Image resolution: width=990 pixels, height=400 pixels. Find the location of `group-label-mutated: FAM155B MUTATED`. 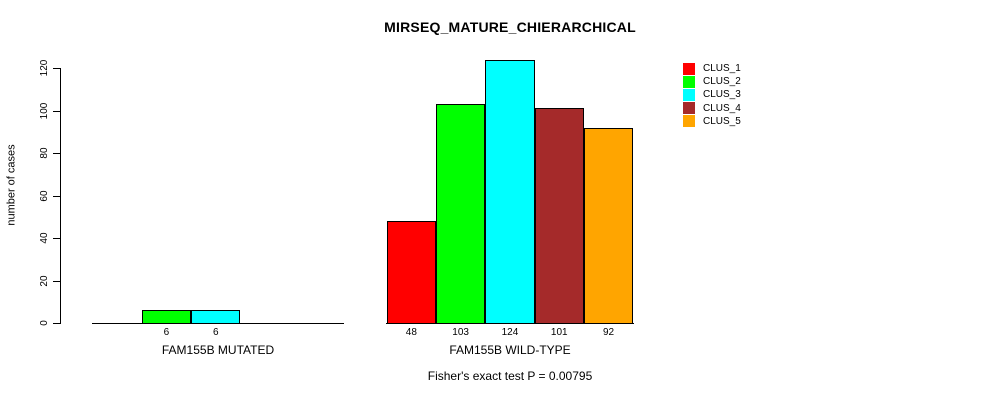

group-label-mutated: FAM155B MUTATED is located at coordinates (218, 350).